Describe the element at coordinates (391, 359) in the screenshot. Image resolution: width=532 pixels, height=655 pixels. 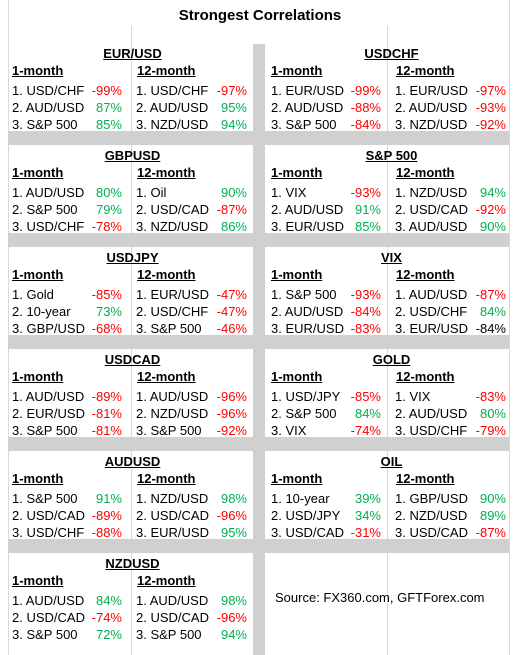
I see `panel-title: GOLD` at that location.